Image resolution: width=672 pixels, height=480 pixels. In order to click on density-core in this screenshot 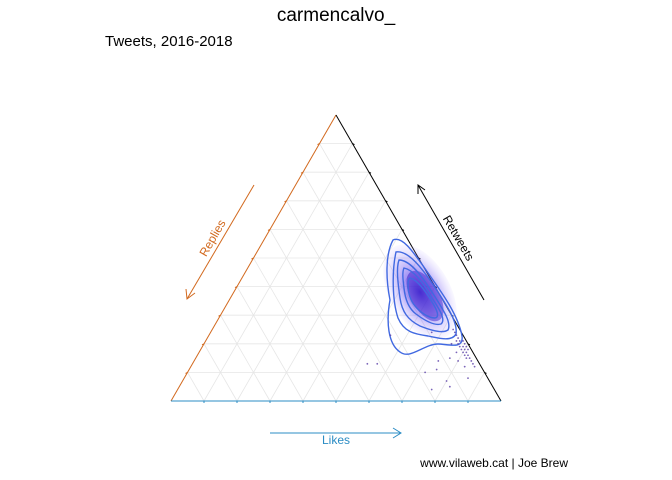, I will do `click(425, 296)`.